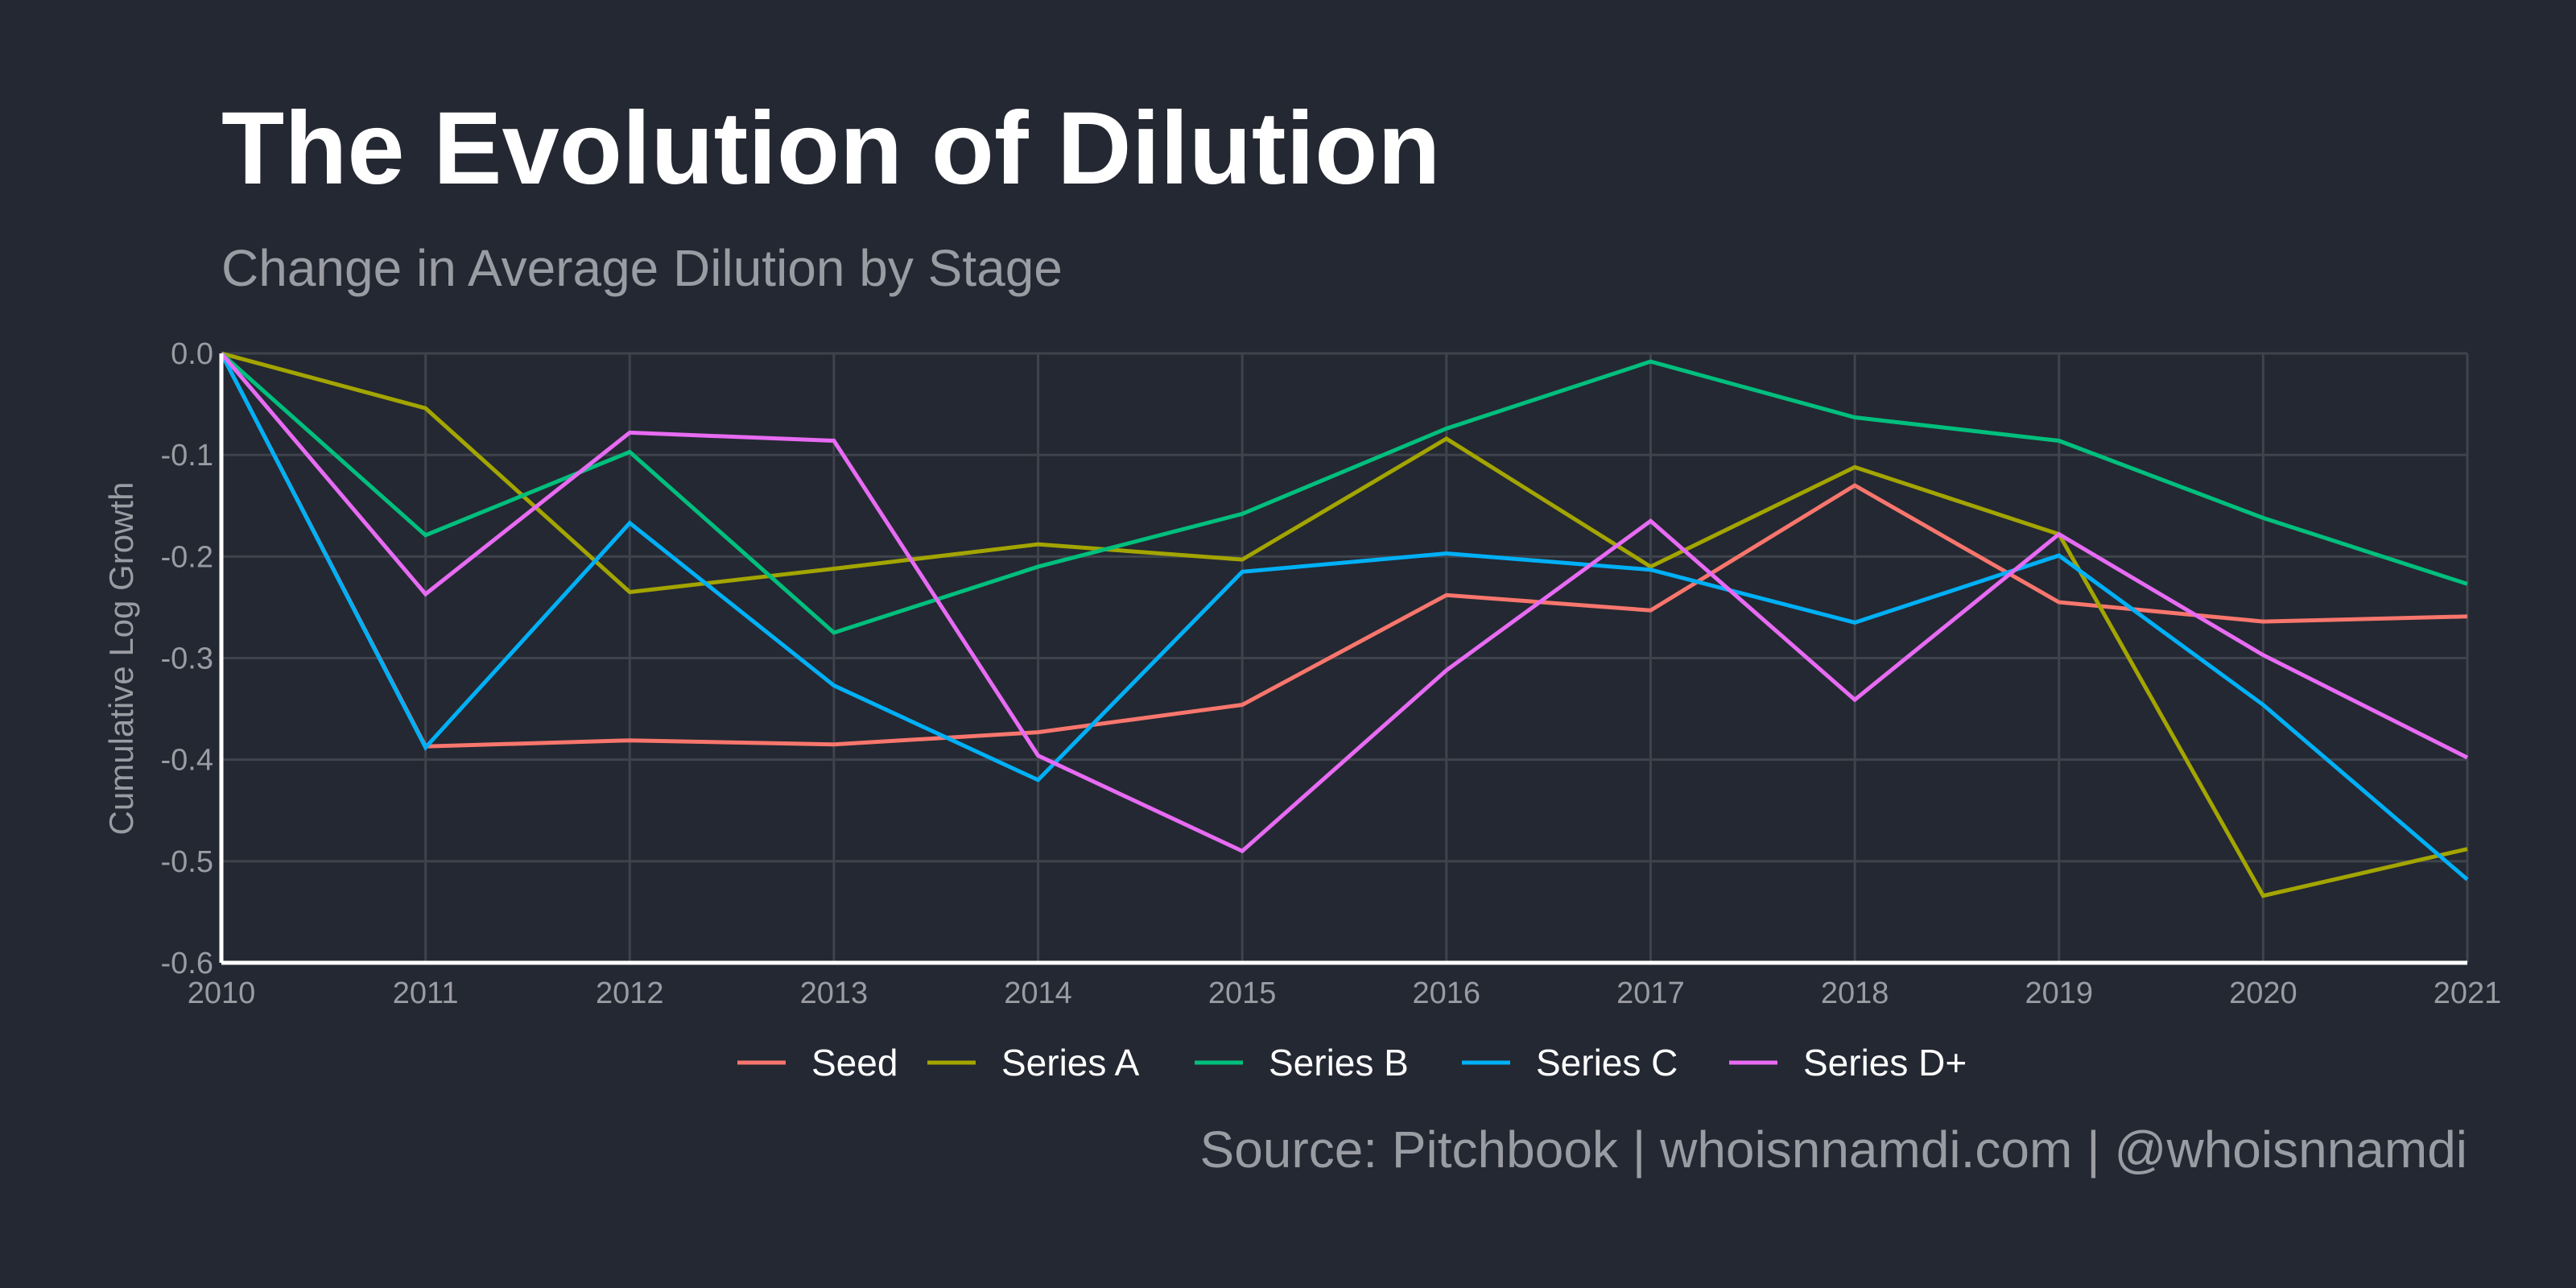  I want to click on x-tick-label: 2021, so click(2468, 993).